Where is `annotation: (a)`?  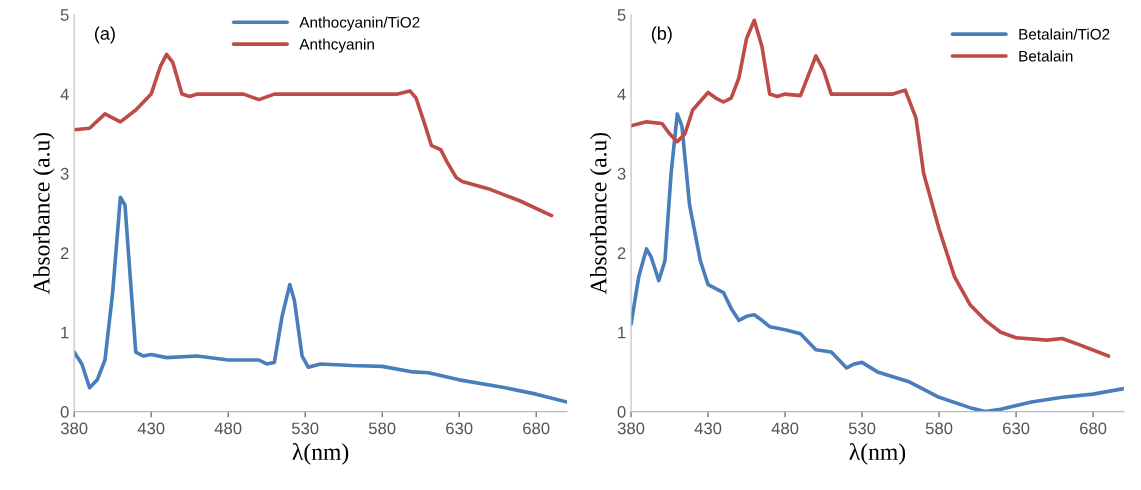 annotation: (a) is located at coordinates (105, 35).